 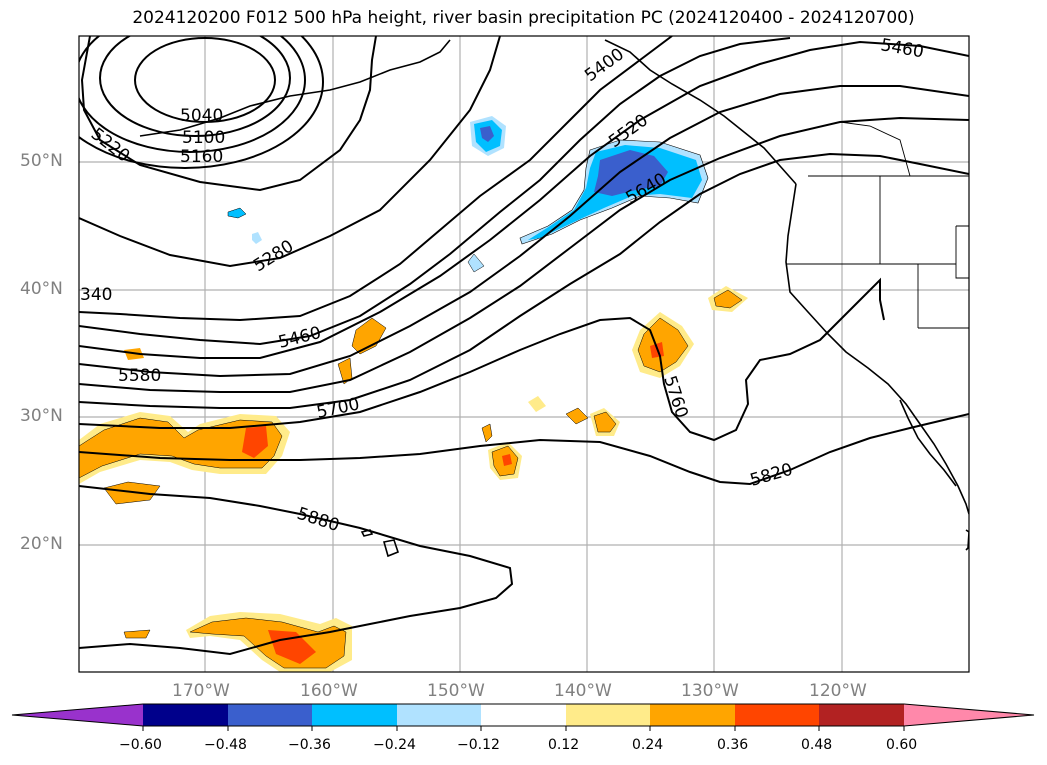 What do you see at coordinates (838, 691) in the screenshot?
I see `lon-label-120w: 120°W` at bounding box center [838, 691].